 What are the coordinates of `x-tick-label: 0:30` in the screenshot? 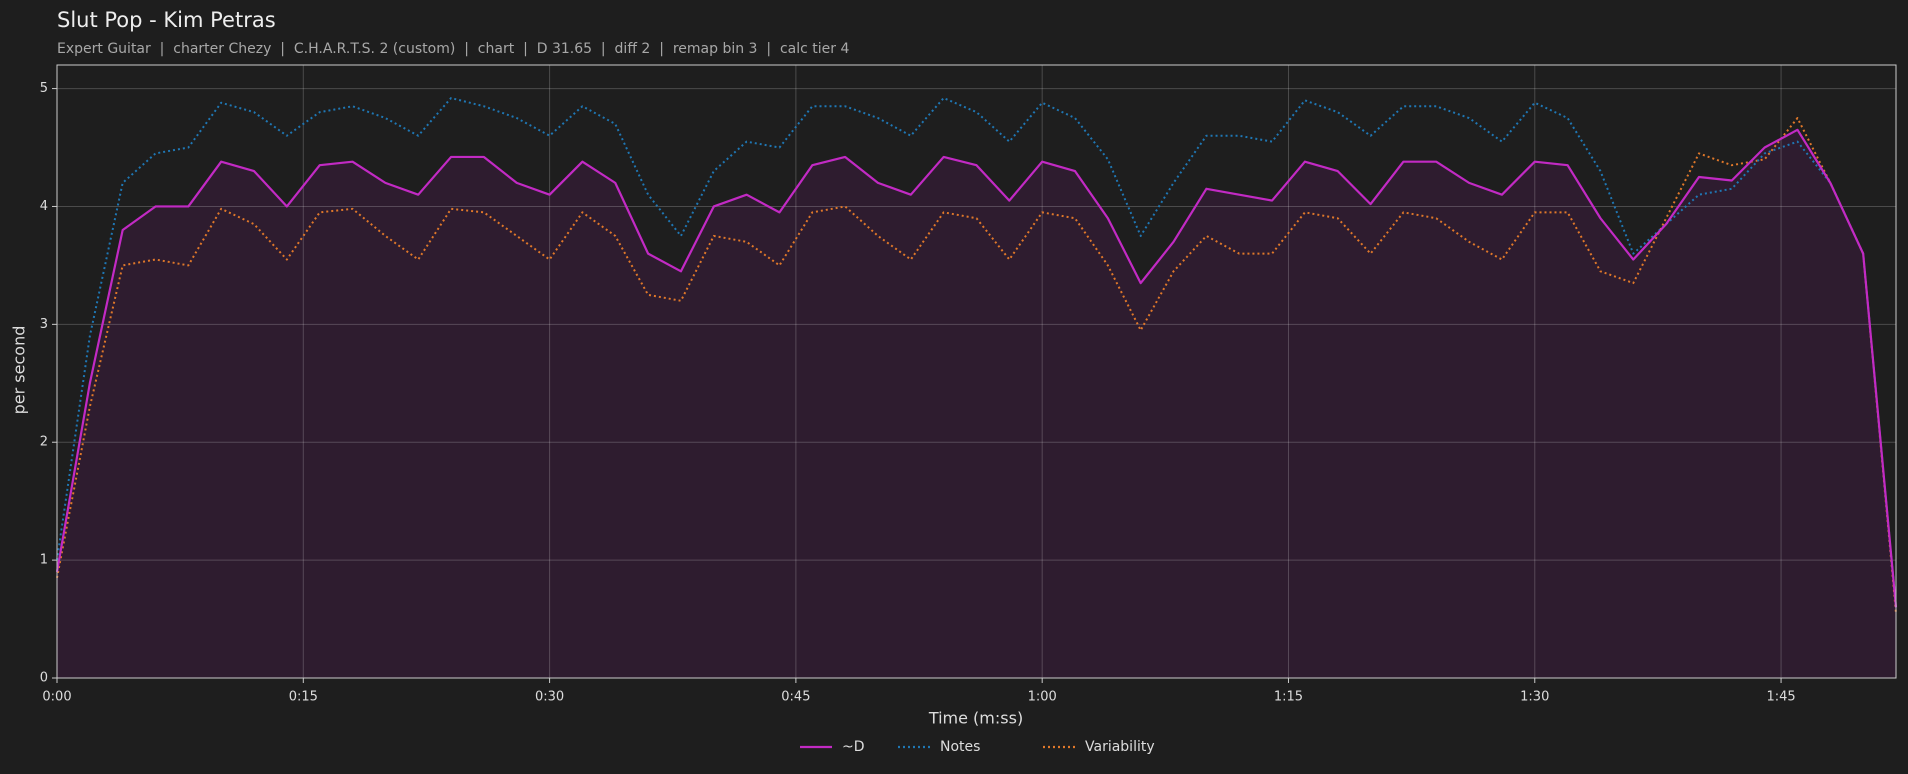 It's located at (549, 697).